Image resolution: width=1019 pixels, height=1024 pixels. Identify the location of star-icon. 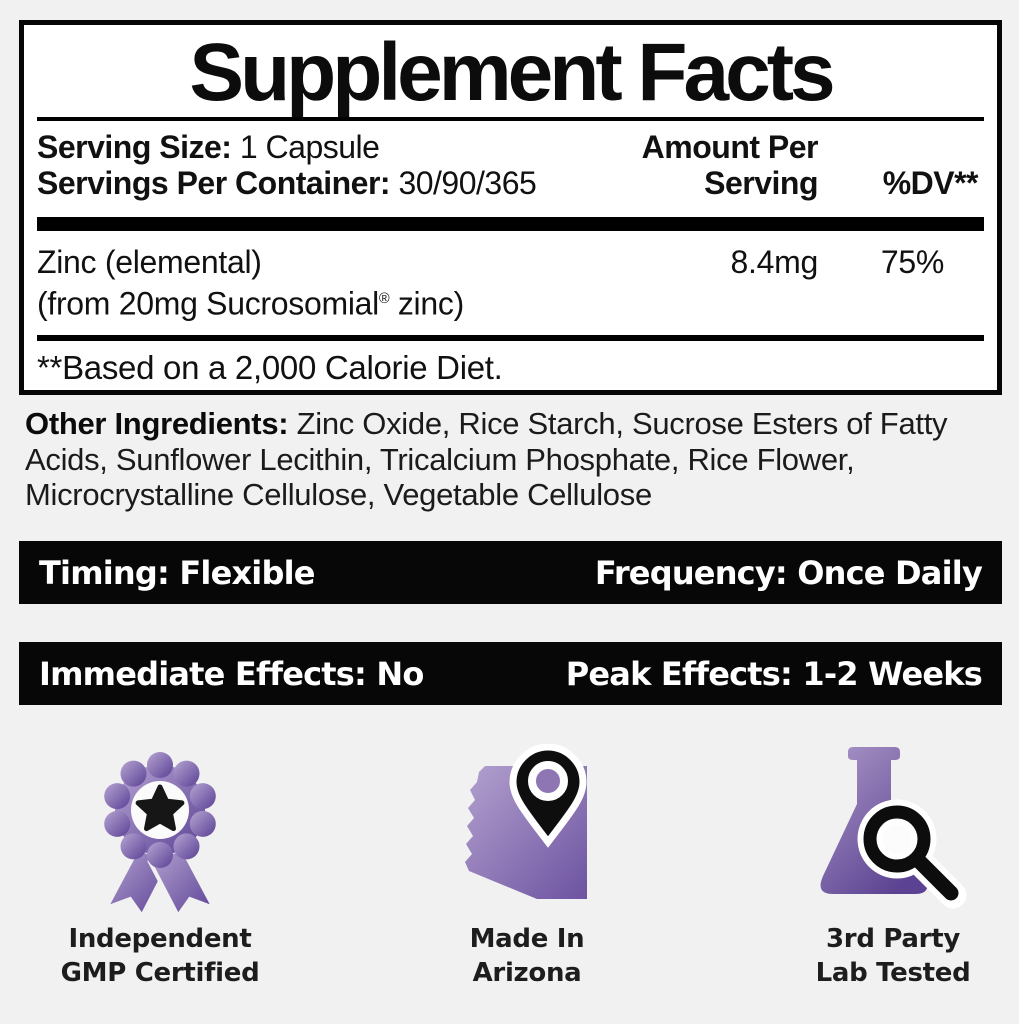
(160, 808).